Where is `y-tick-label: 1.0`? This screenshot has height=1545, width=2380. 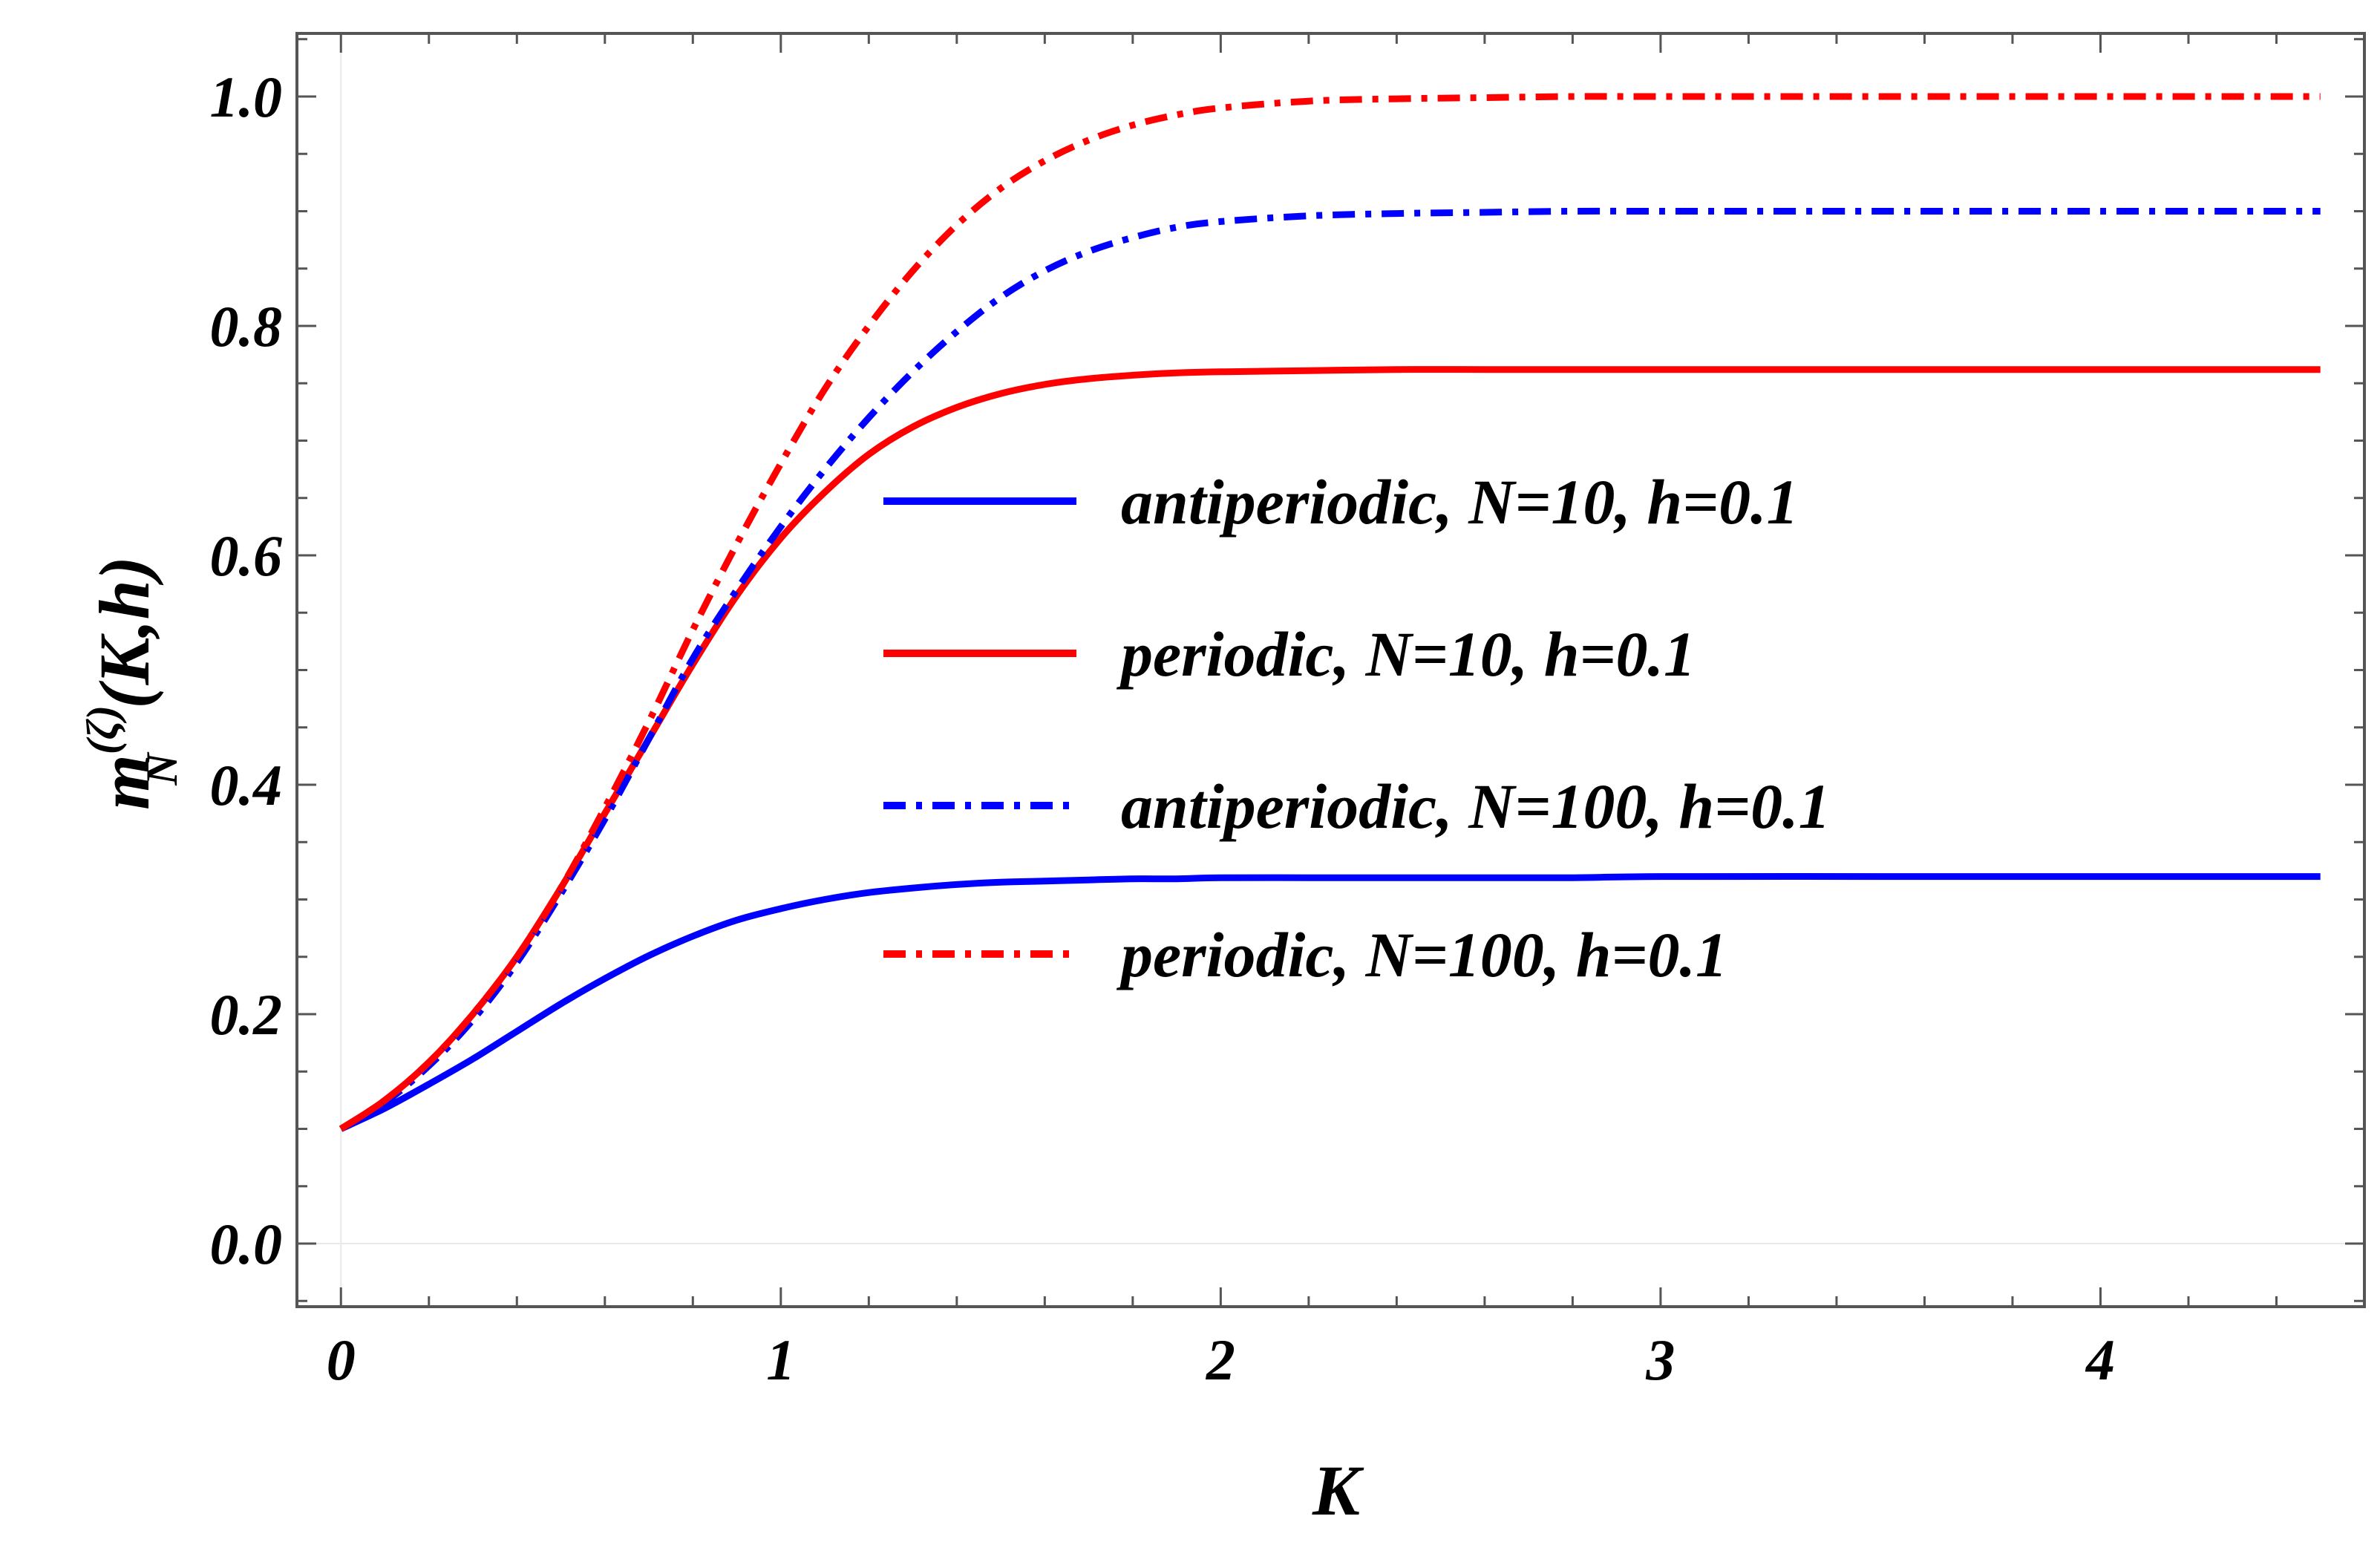
y-tick-label: 1.0 is located at coordinates (246, 97).